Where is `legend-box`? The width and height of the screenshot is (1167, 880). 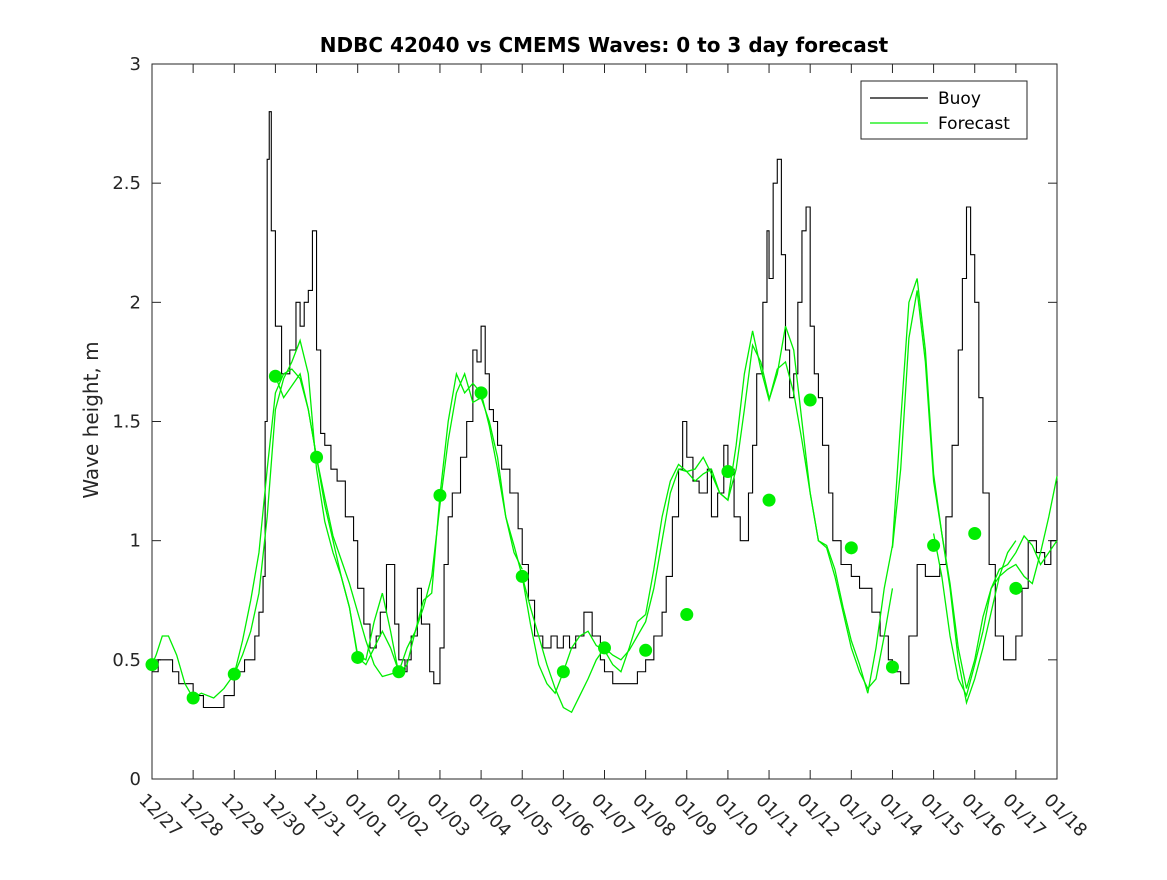 legend-box is located at coordinates (944, 110).